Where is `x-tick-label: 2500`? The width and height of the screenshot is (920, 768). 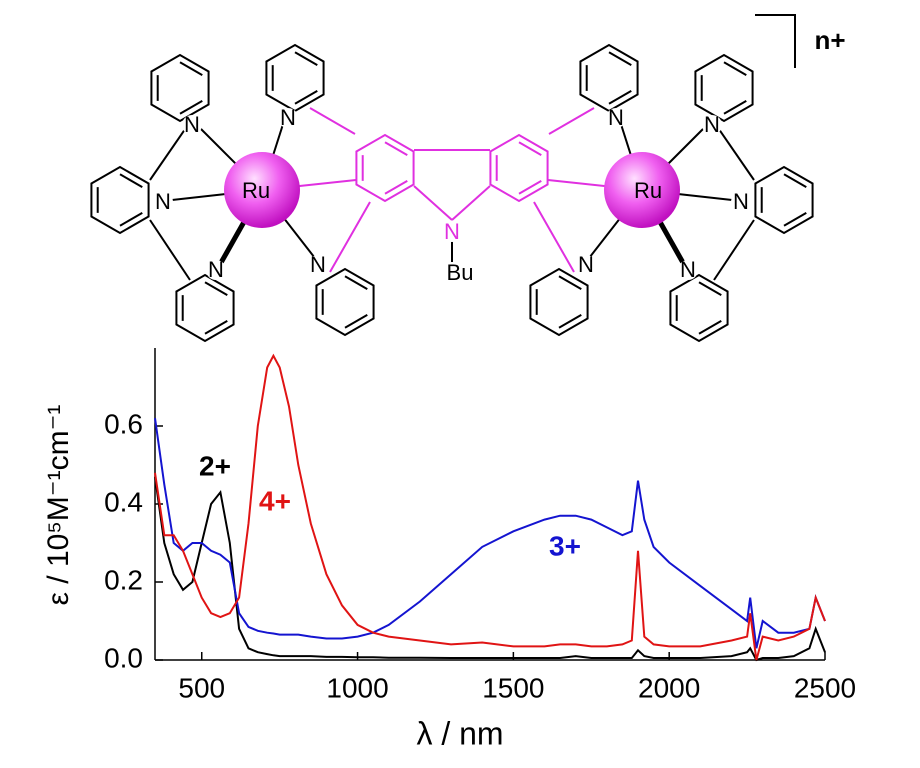 x-tick-label: 2500 is located at coordinates (825, 687).